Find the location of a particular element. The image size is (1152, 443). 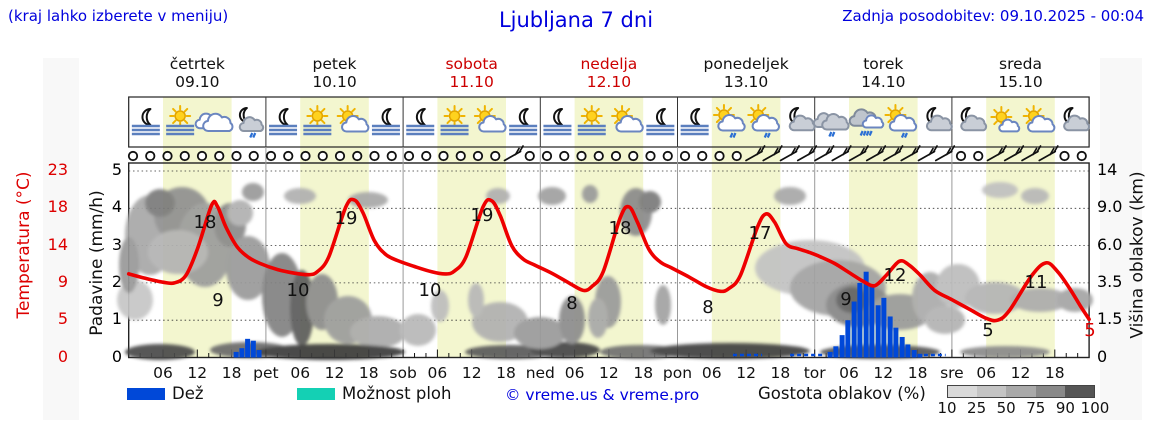

precipitation-bars is located at coordinates (578, 314).